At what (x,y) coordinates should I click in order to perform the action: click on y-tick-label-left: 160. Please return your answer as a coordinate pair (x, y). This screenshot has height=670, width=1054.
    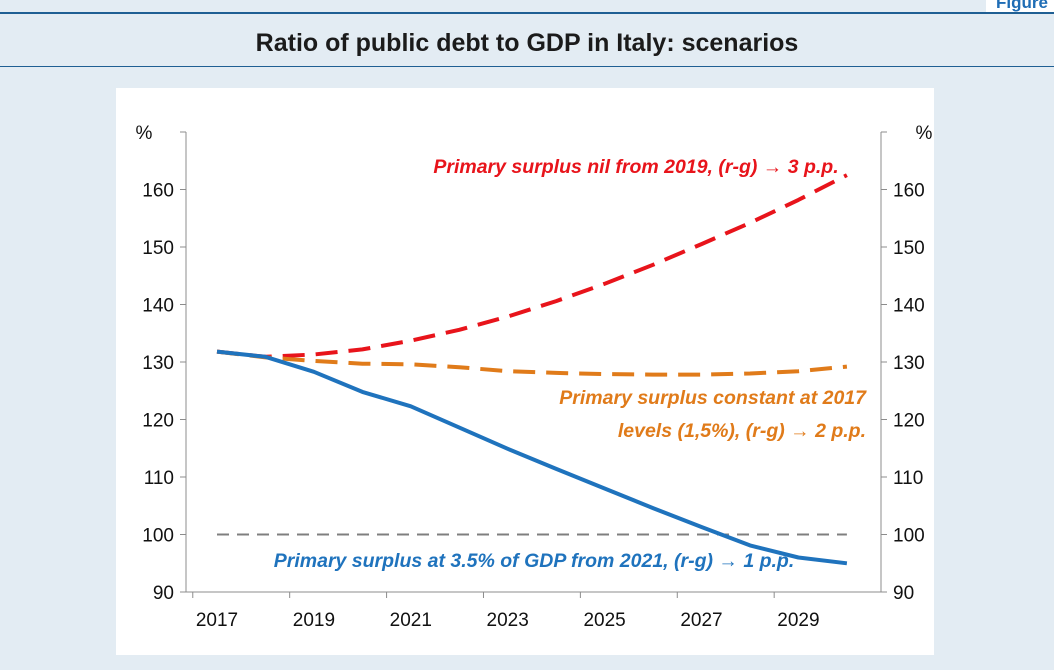
    Looking at the image, I should click on (158, 191).